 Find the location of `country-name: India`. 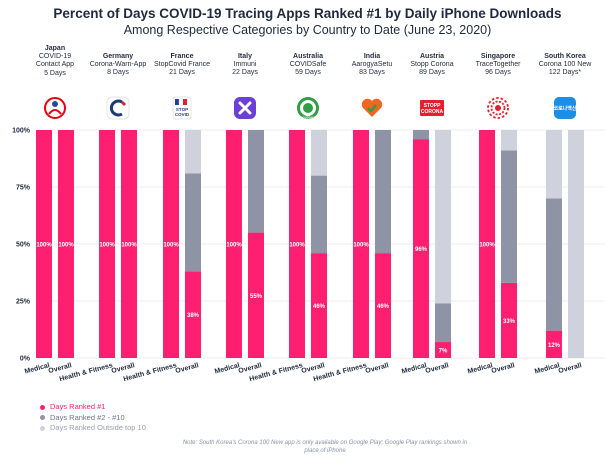

country-name: India is located at coordinates (372, 56).